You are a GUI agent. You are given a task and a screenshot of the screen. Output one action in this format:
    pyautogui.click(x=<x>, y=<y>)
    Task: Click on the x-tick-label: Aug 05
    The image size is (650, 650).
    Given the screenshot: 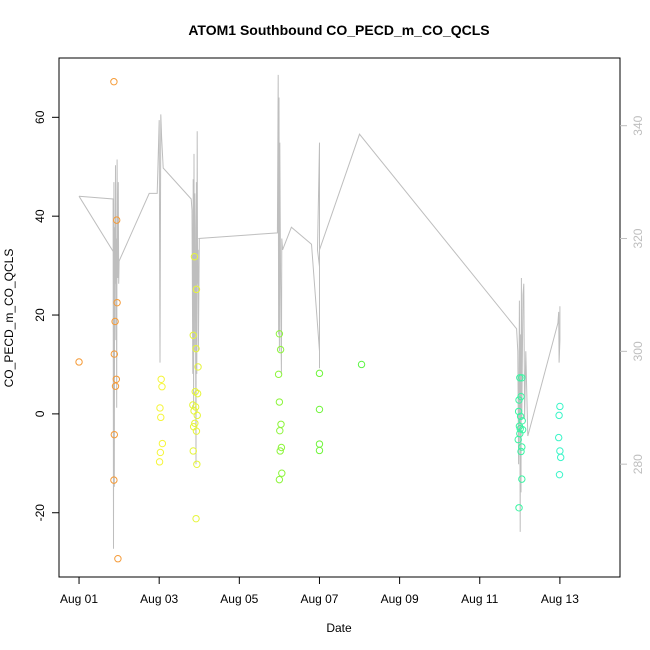 What is the action you would take?
    pyautogui.click(x=239, y=599)
    